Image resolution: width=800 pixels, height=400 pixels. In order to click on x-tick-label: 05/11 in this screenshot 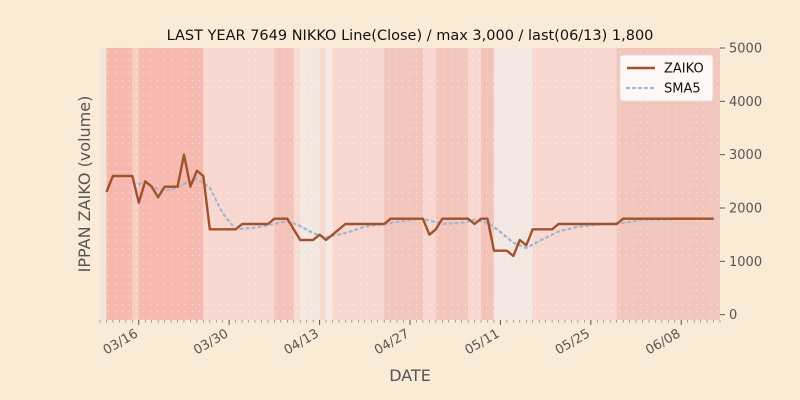, I will do `click(482, 342)`.